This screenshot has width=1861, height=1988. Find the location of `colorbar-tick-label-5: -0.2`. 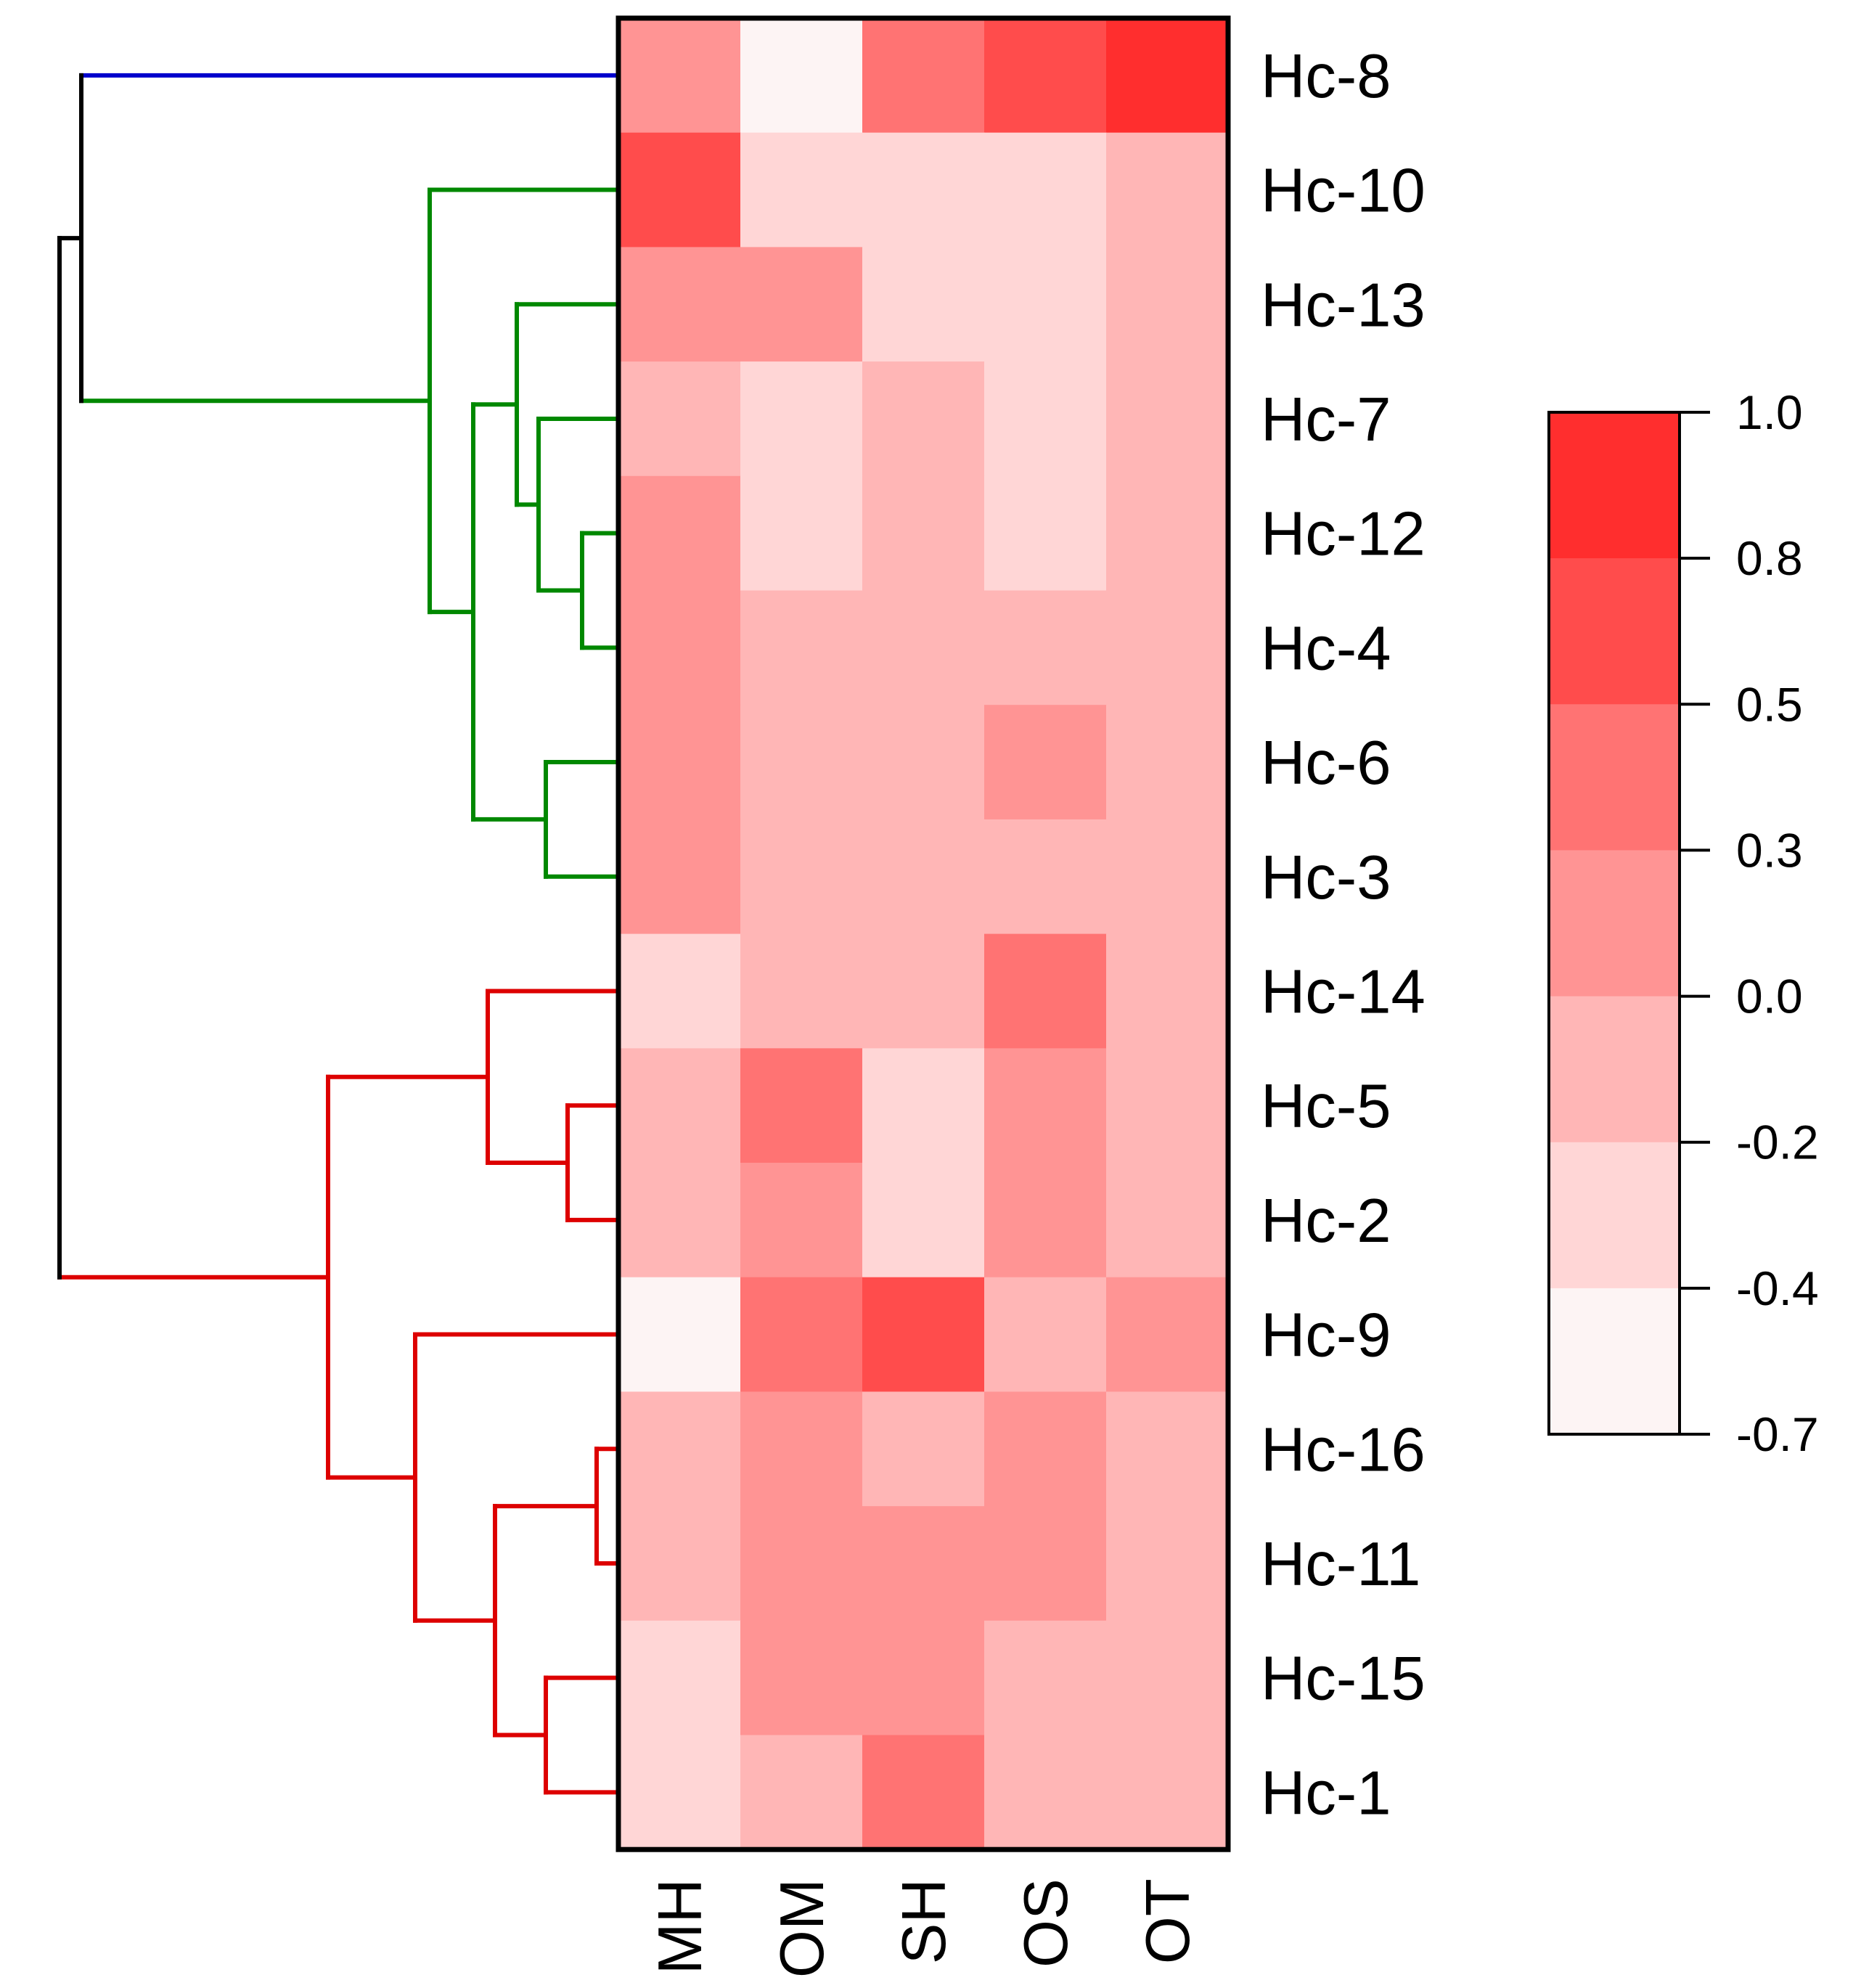

colorbar-tick-label-5: -0.2 is located at coordinates (1777, 1142).